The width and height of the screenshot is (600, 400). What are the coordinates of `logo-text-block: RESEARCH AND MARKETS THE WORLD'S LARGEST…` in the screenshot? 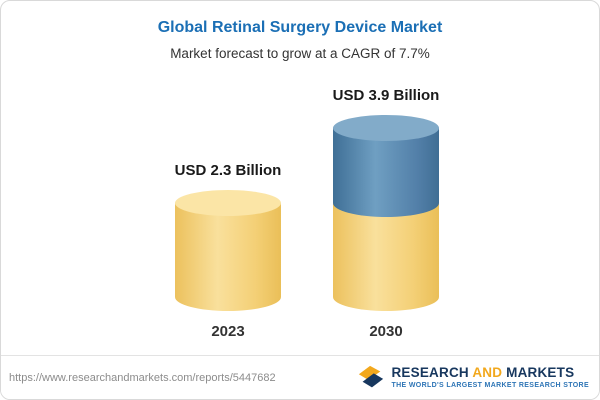 It's located at (490, 378).